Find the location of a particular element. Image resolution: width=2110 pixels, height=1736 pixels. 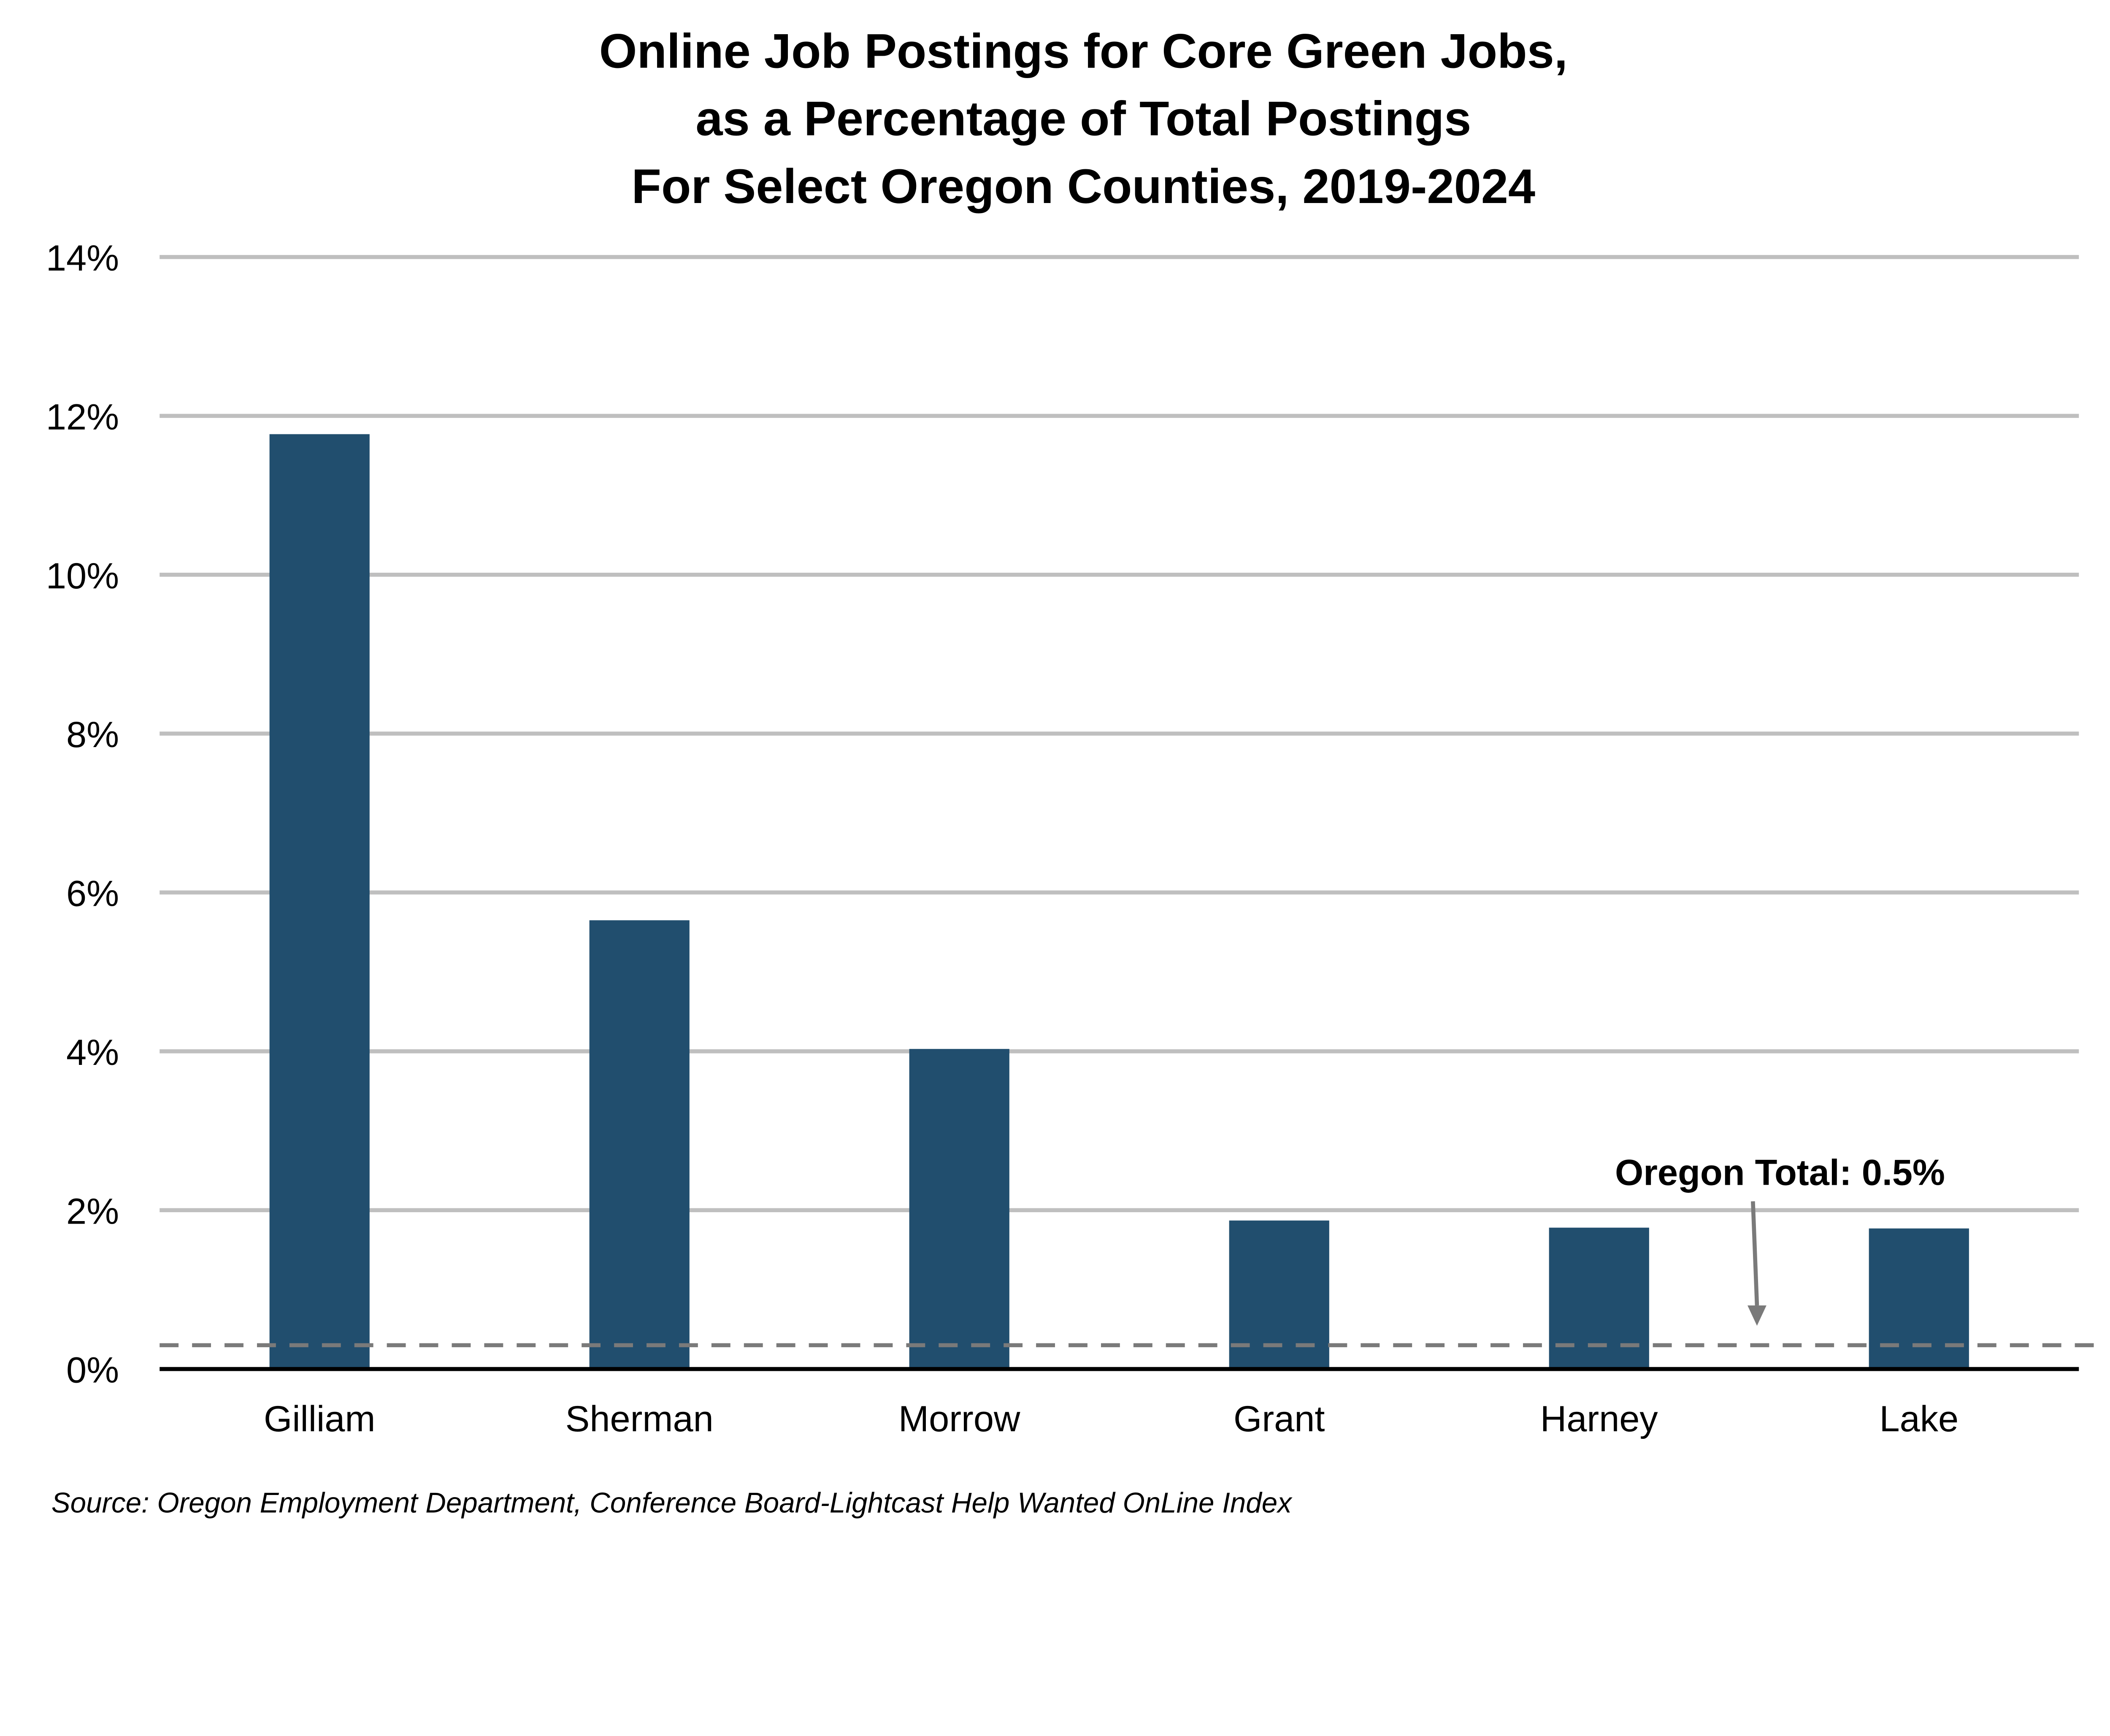

oregon-total-annotation: Oregon Total: 0.5% is located at coordinates (1780, 1239).